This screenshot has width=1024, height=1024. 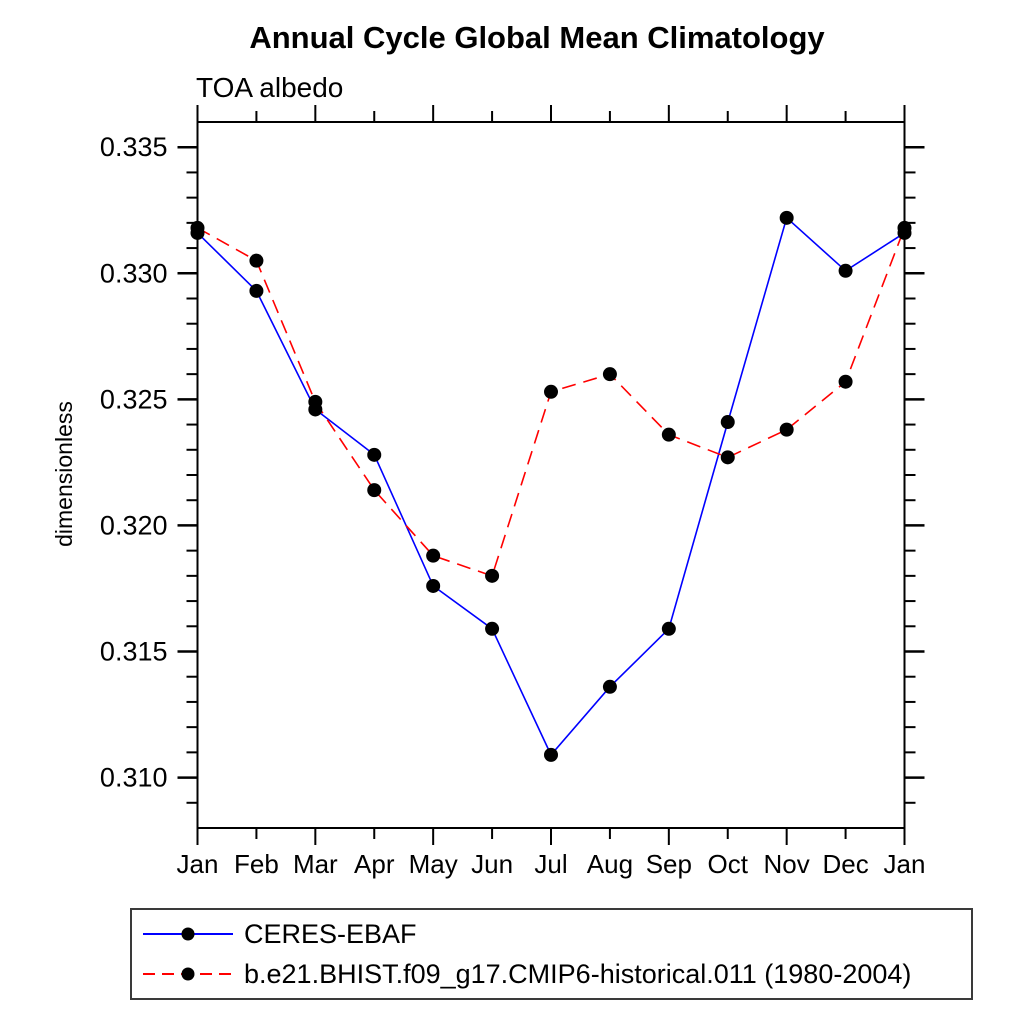 What do you see at coordinates (845, 864) in the screenshot?
I see `x-axis-tick-label: Dec` at bounding box center [845, 864].